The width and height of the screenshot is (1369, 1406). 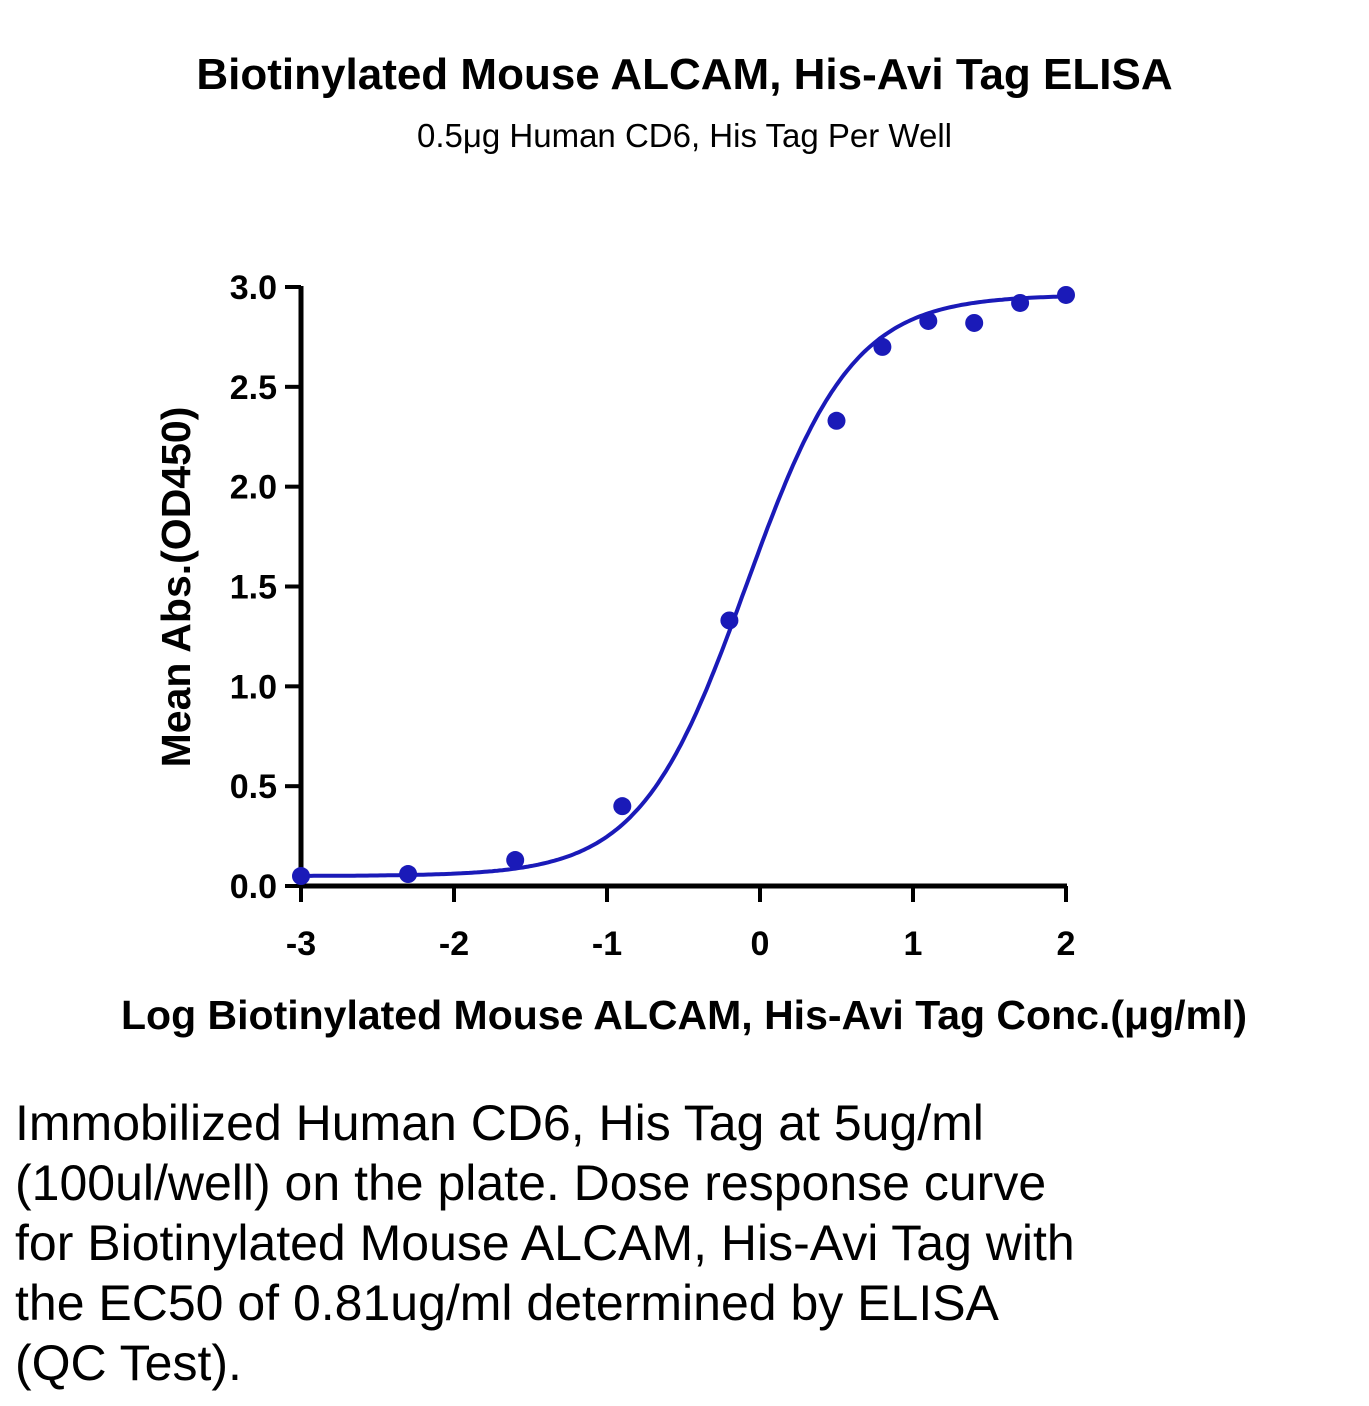 I want to click on x-tick-label: -2, so click(x=454, y=944).